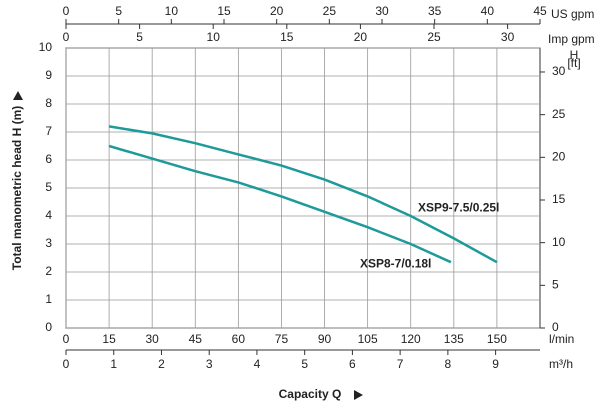  What do you see at coordinates (17, 188) in the screenshot?
I see `y-axis-title: Total manometric head H (m)` at bounding box center [17, 188].